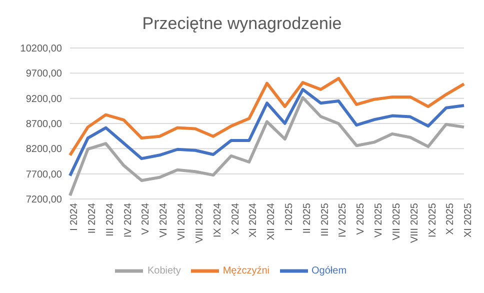  What do you see at coordinates (164, 271) in the screenshot?
I see `legend-label: Kobiety` at bounding box center [164, 271].